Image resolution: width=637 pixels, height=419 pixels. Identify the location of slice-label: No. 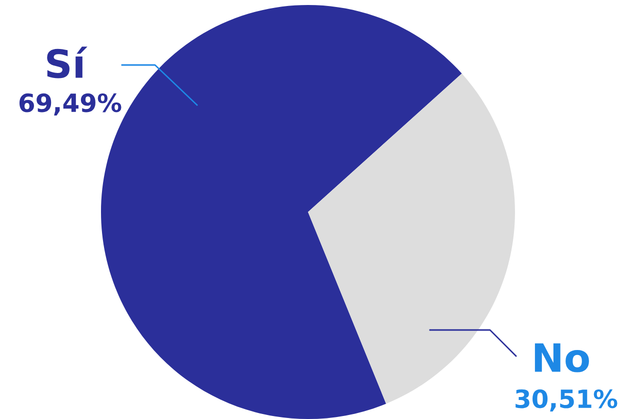
(561, 357).